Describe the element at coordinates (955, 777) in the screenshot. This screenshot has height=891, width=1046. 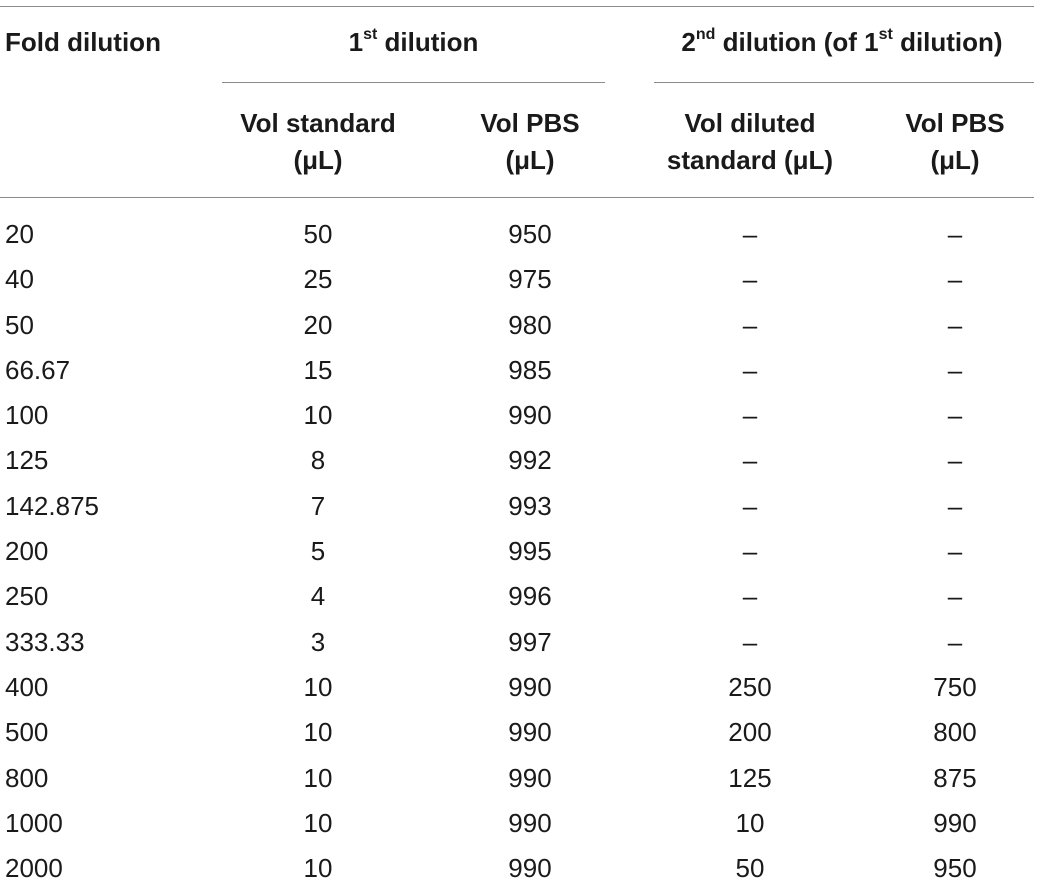
I see `vol-pbs-second-cell: 875` at that location.